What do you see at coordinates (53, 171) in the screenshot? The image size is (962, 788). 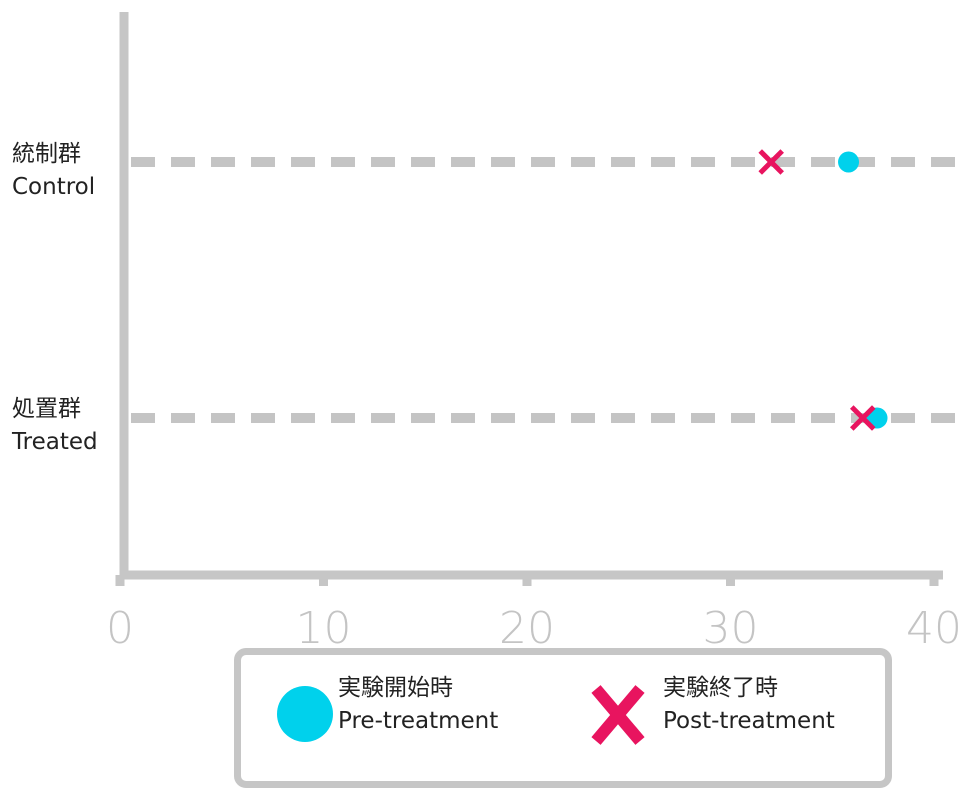 I see `category-label-control: 統制群 Control` at bounding box center [53, 171].